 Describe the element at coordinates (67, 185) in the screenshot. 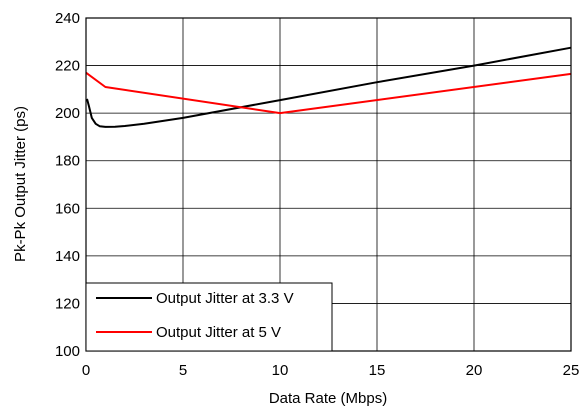

I see `y-tick-labels: 100 120 140 160 180 200 220 240` at that location.